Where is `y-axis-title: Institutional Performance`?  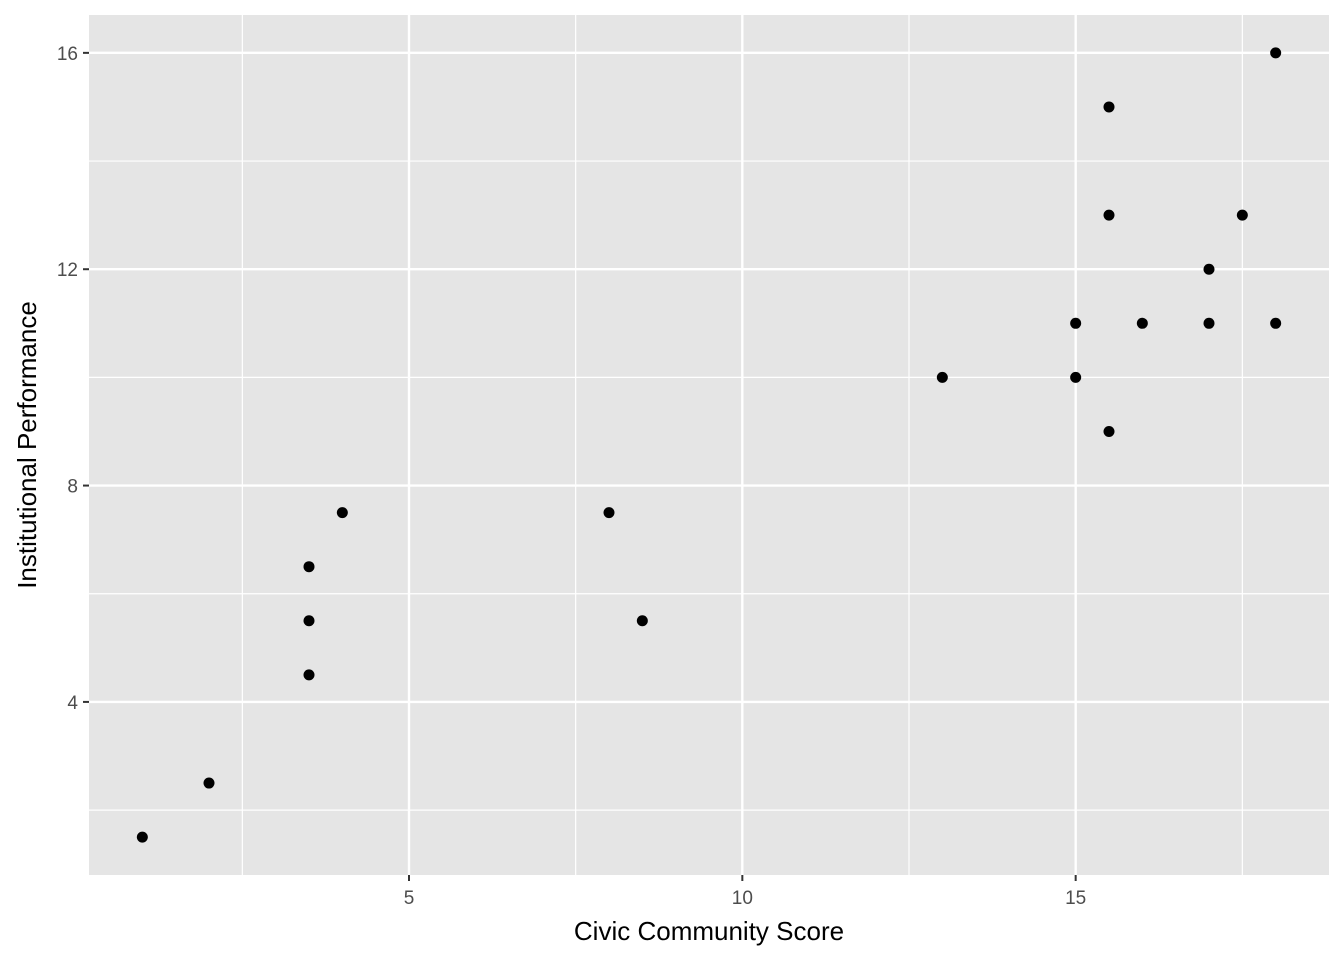 y-axis-title: Institutional Performance is located at coordinates (27, 445).